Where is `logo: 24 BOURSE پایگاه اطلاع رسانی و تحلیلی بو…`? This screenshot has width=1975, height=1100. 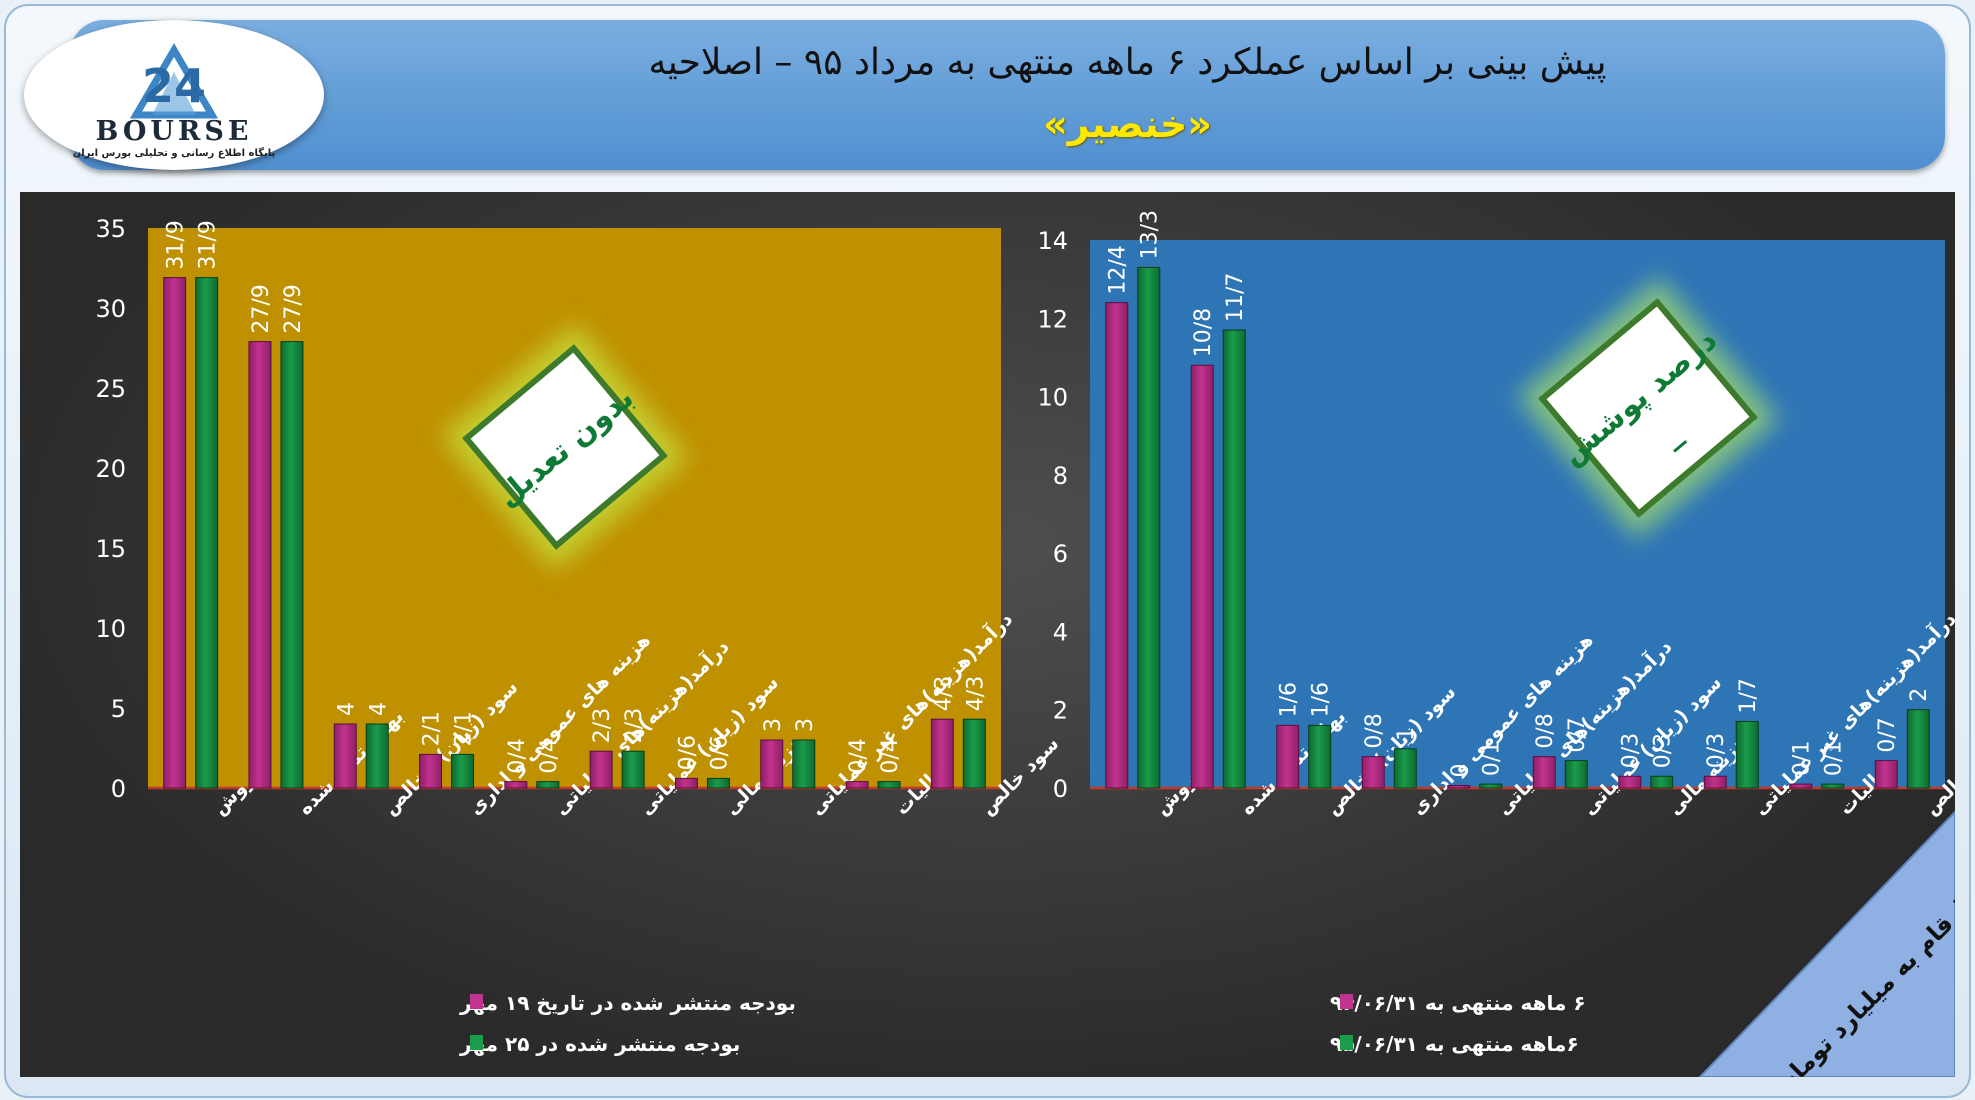 logo: 24 BOURSE پایگاه اطلاع رسانی و تحلیلی بو… is located at coordinates (174, 95).